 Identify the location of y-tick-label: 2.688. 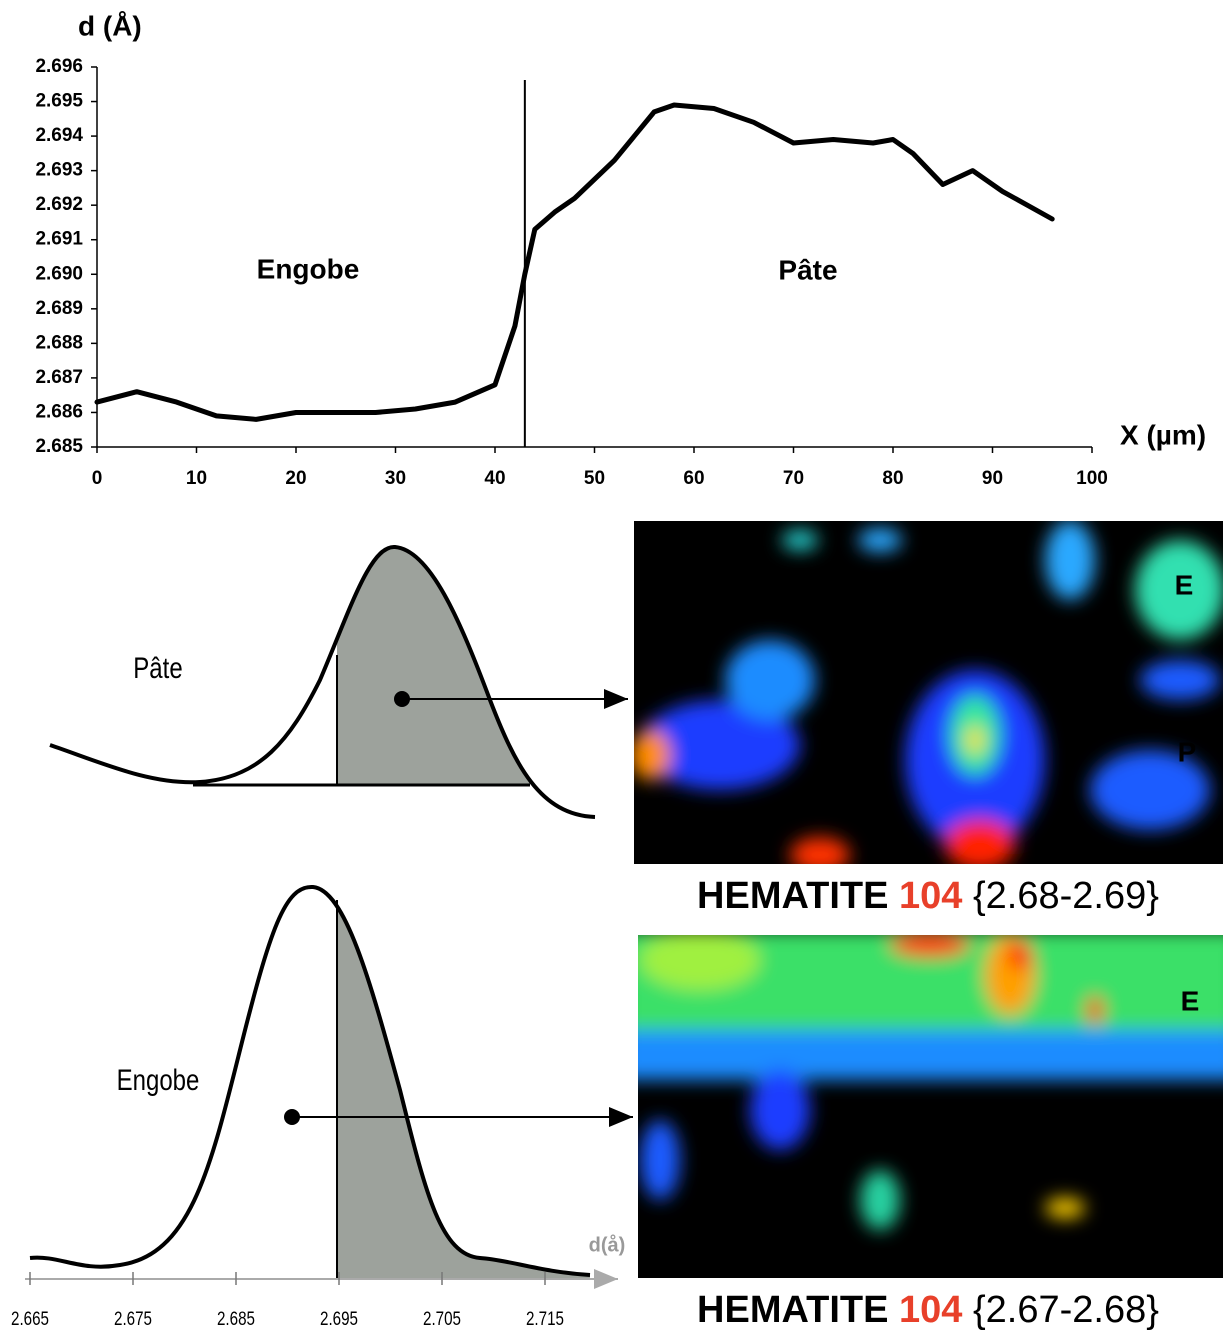
(59, 342).